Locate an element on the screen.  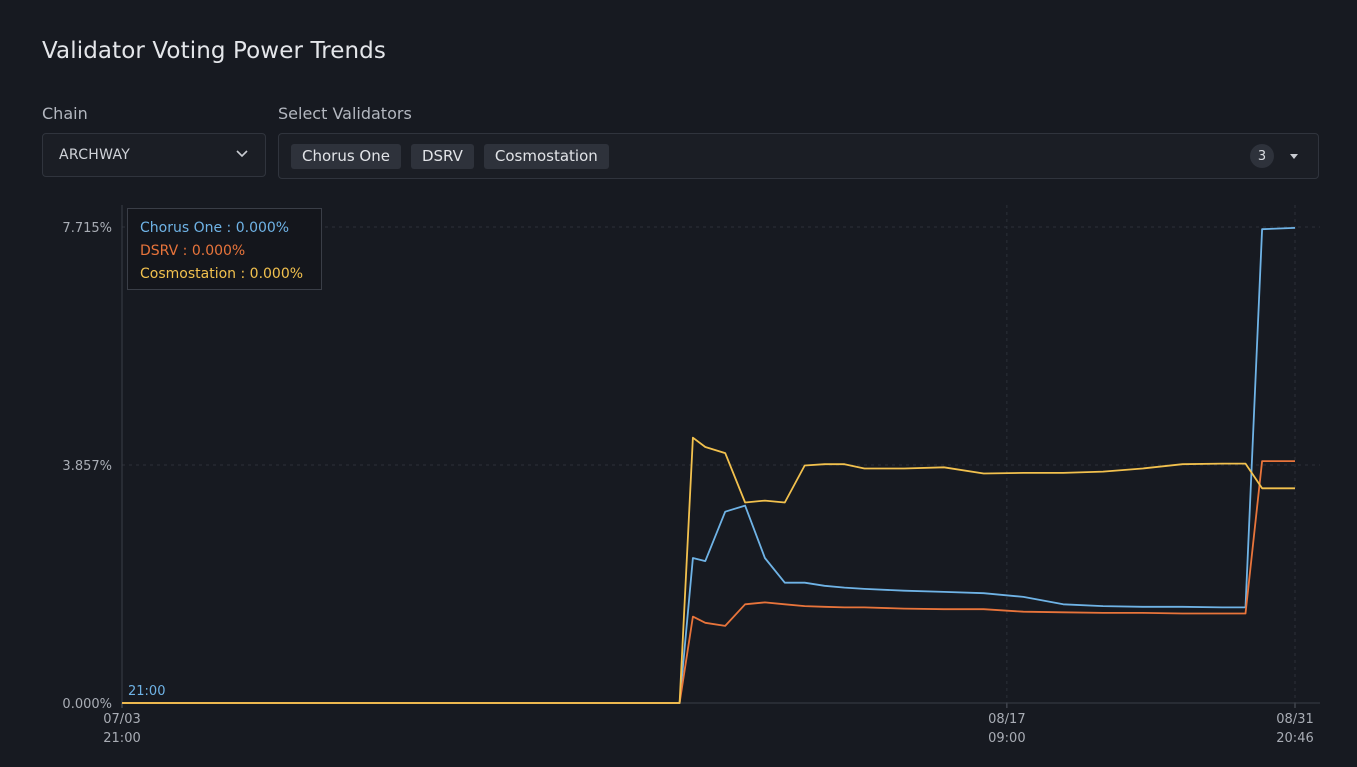
chain-select: ARCHWAY is located at coordinates (154, 155).